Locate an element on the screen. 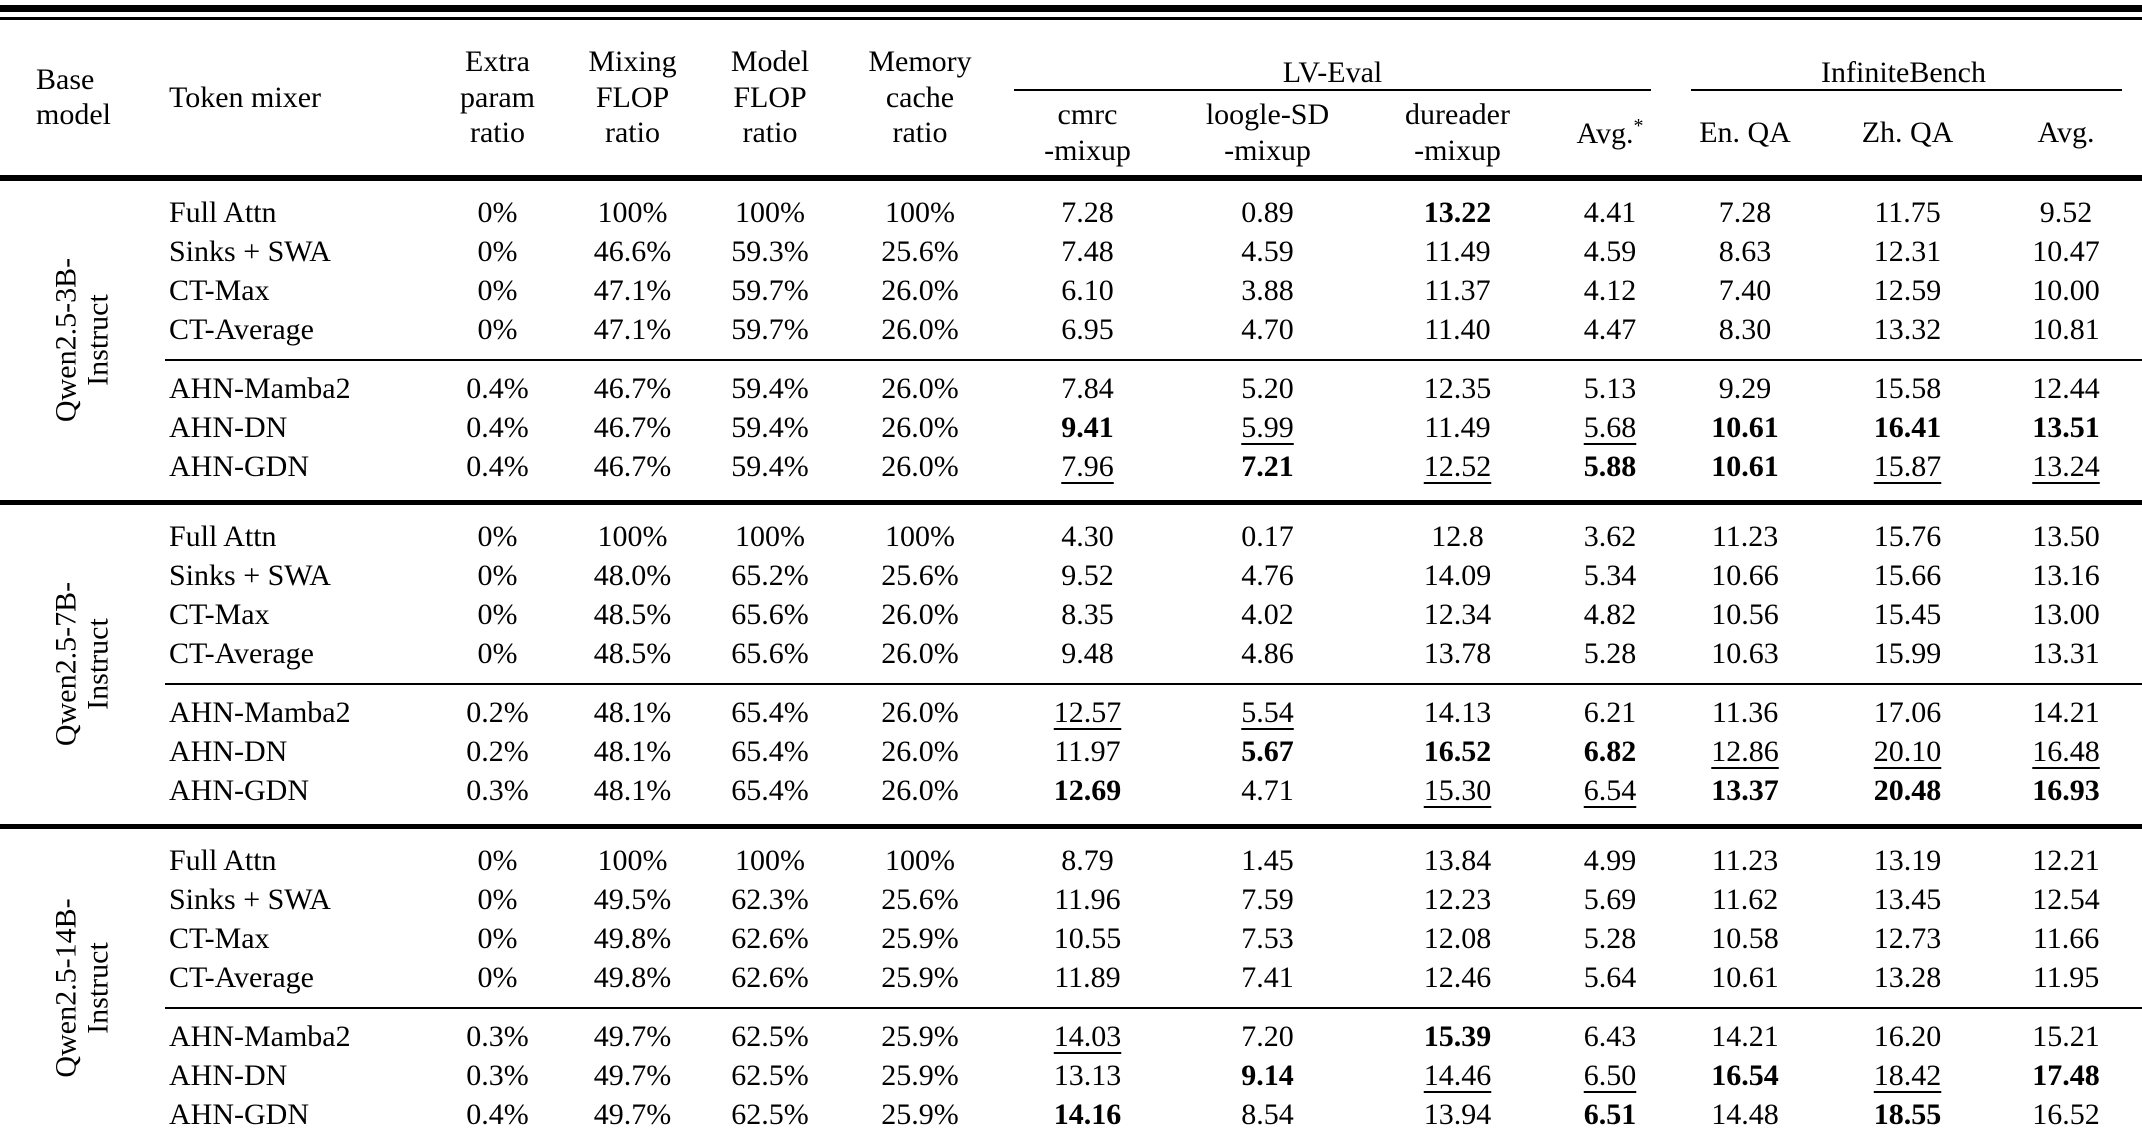 Image resolution: width=2142 pixels, height=1130 pixels. col-header-token-mixer: Token mixer is located at coordinates (297, 100).